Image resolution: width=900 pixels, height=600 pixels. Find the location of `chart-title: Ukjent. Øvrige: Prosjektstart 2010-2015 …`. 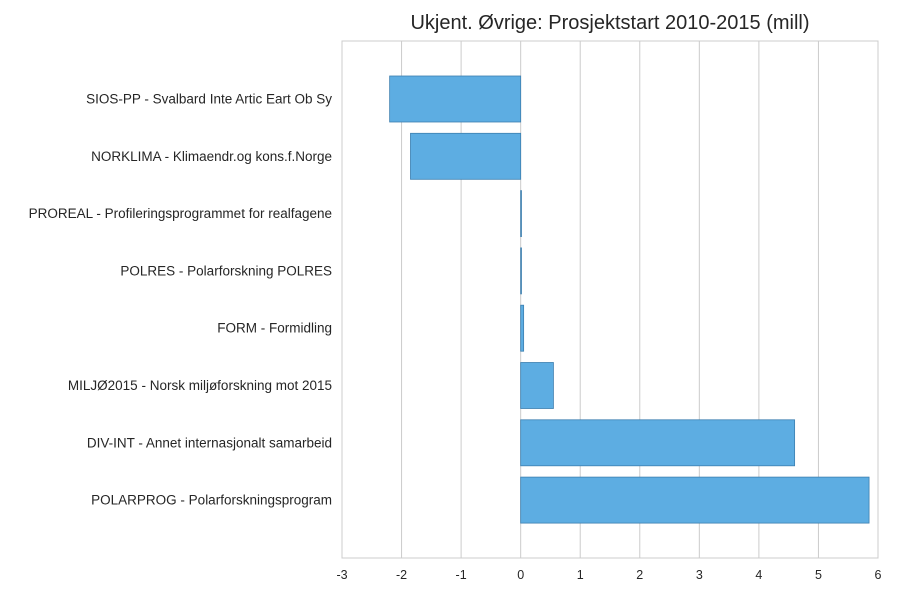

chart-title: Ukjent. Øvrige: Prosjektstart 2010-2015 … is located at coordinates (610, 23).